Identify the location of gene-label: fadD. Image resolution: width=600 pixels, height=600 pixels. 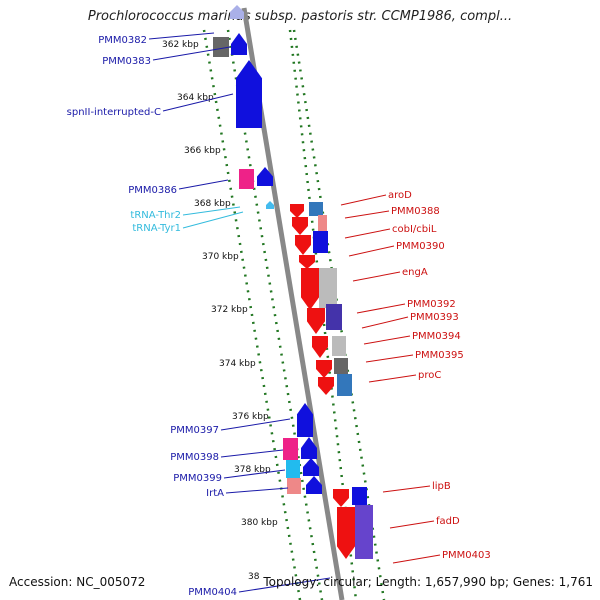
(448, 521).